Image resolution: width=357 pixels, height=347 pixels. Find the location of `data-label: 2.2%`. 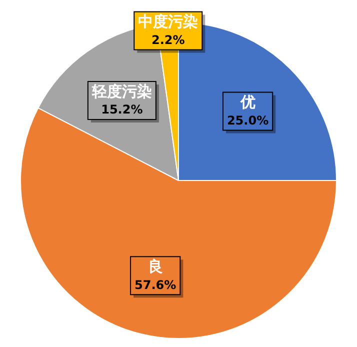

data-label: 2.2% is located at coordinates (168, 39).